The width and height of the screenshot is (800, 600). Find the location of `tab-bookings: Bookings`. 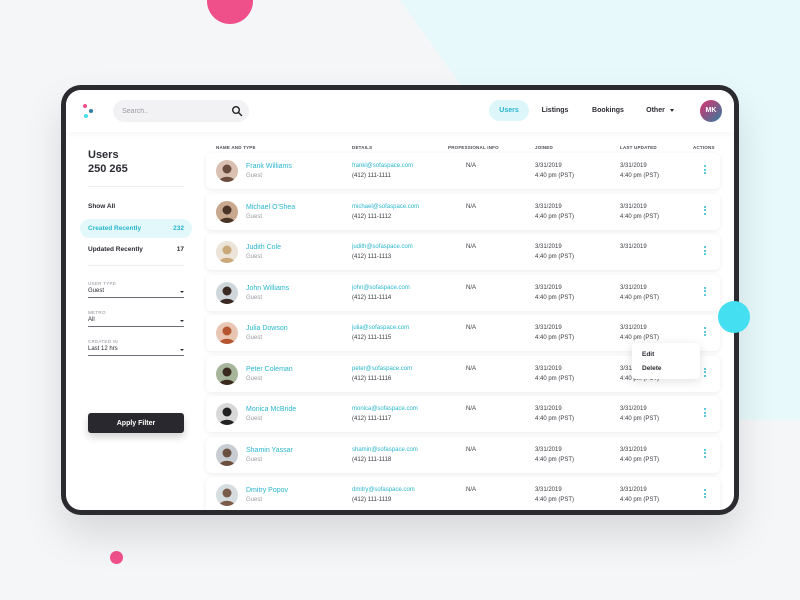

tab-bookings: Bookings is located at coordinates (608, 110).